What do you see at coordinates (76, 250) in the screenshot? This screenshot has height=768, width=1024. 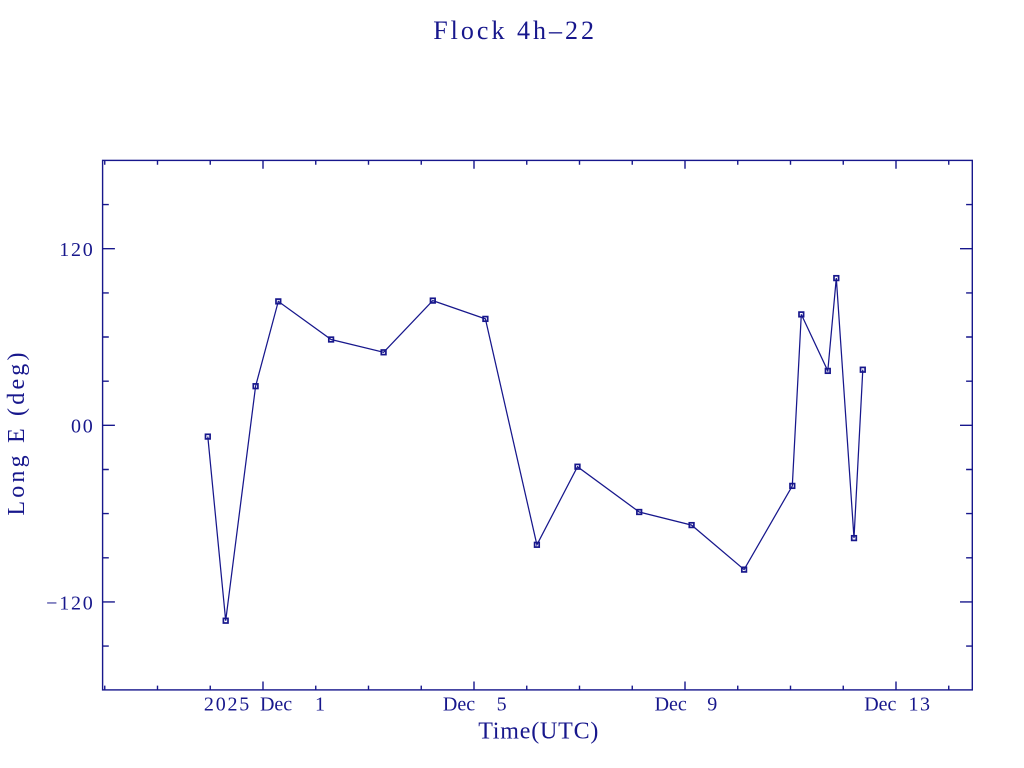 I see `svg-text: 120` at bounding box center [76, 250].